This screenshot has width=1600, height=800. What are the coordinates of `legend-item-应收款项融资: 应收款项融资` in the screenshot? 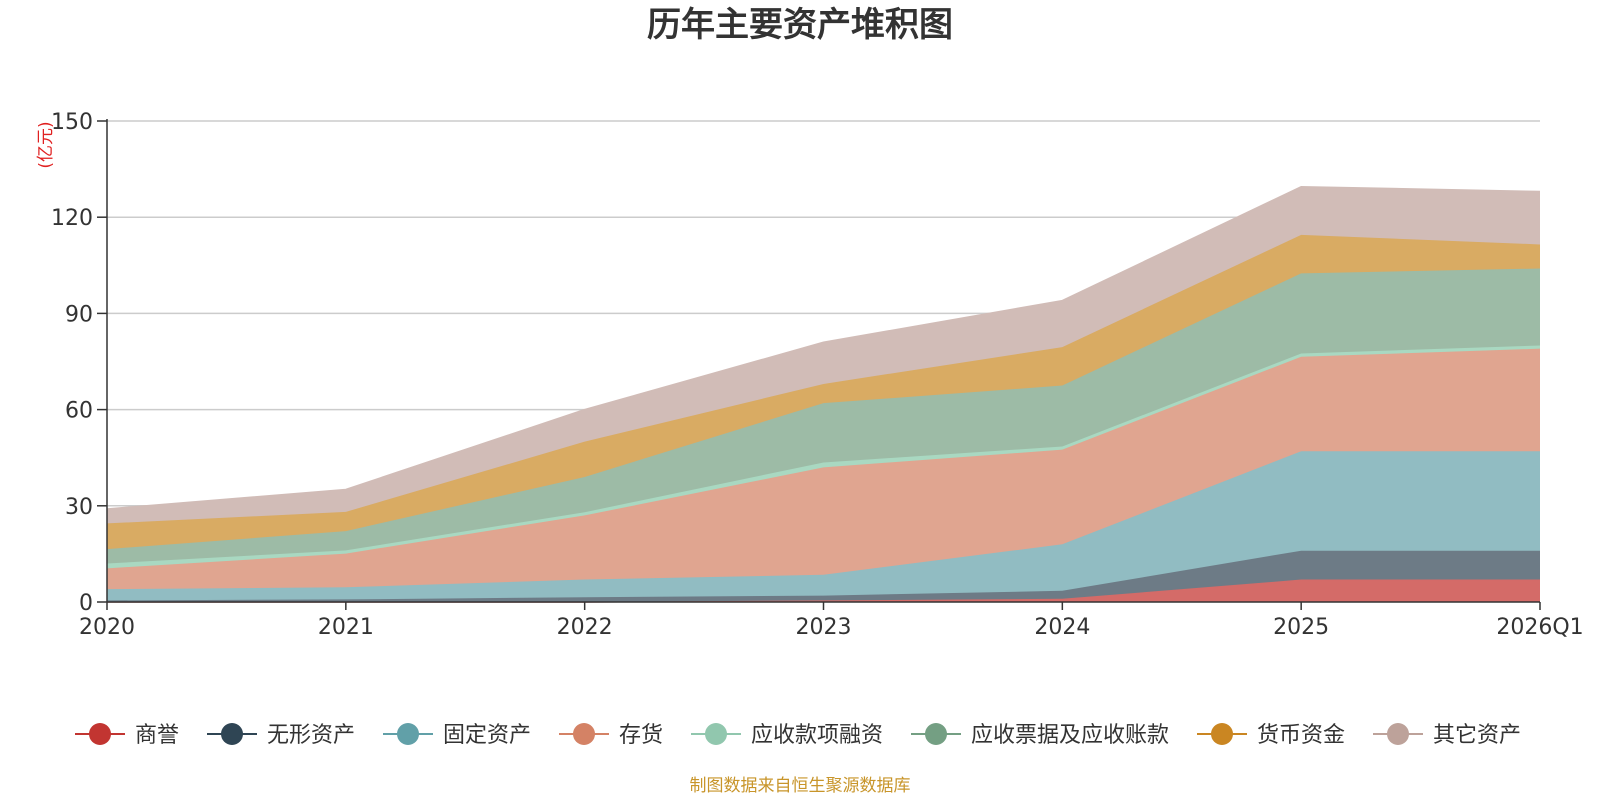 It's located at (787, 735).